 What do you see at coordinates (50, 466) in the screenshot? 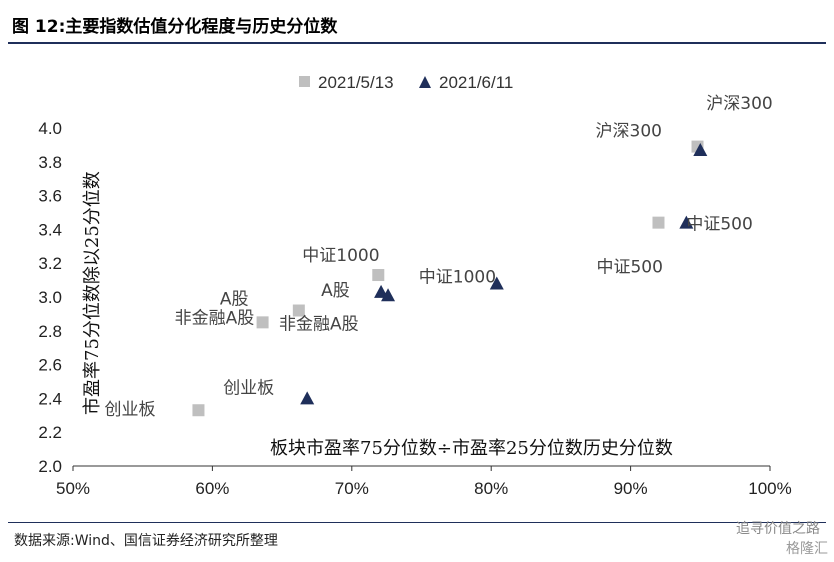
I see `y-tick-label: 2.0` at bounding box center [50, 466].